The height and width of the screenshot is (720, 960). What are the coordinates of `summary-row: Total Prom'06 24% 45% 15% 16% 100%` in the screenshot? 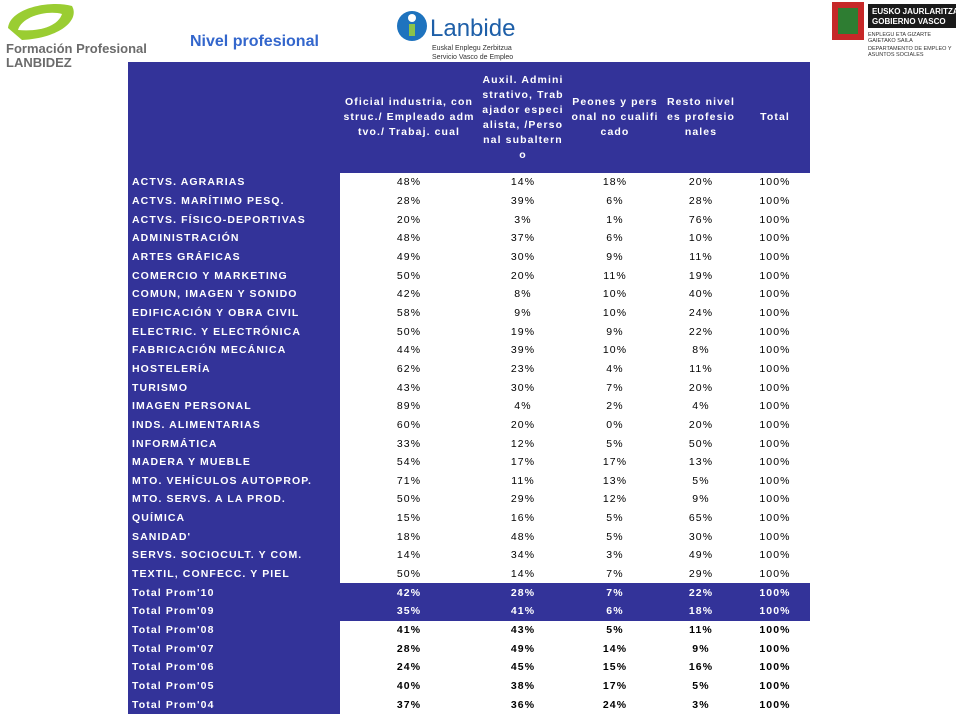 It's located at (469, 667).